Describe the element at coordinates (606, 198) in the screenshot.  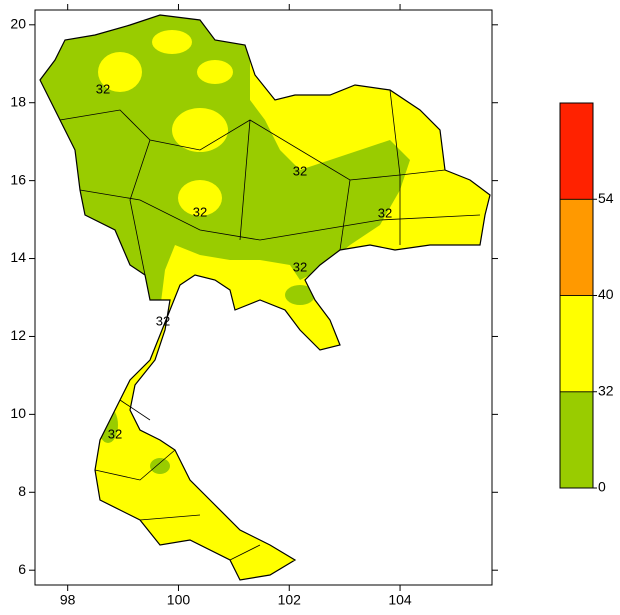
I see `colorbar-label: 54` at that location.